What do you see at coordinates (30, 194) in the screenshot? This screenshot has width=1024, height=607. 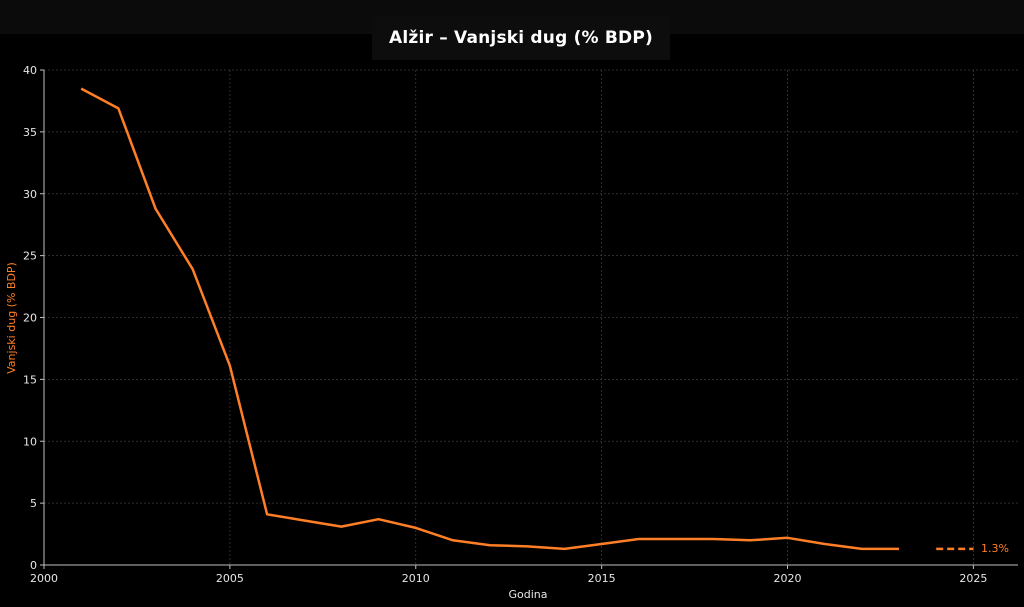 I see `y-tick-label: 30` at bounding box center [30, 194].